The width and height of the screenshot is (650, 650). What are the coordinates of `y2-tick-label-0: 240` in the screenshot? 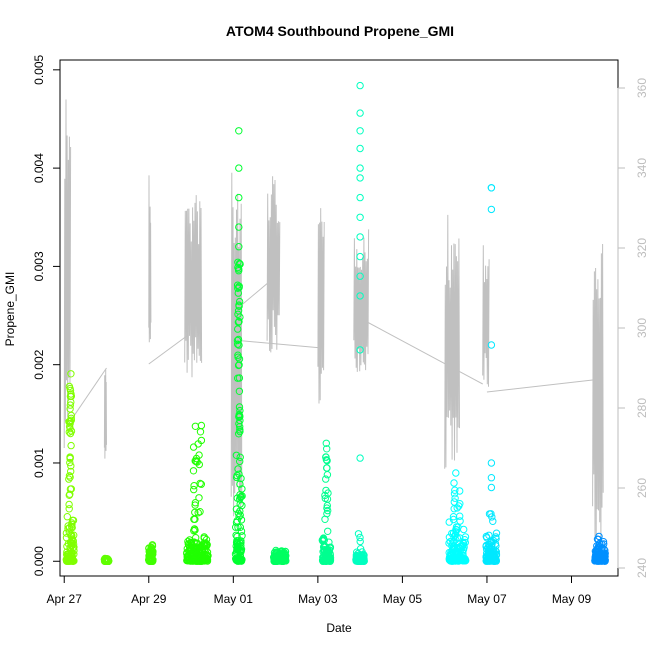 It's located at (642, 568).